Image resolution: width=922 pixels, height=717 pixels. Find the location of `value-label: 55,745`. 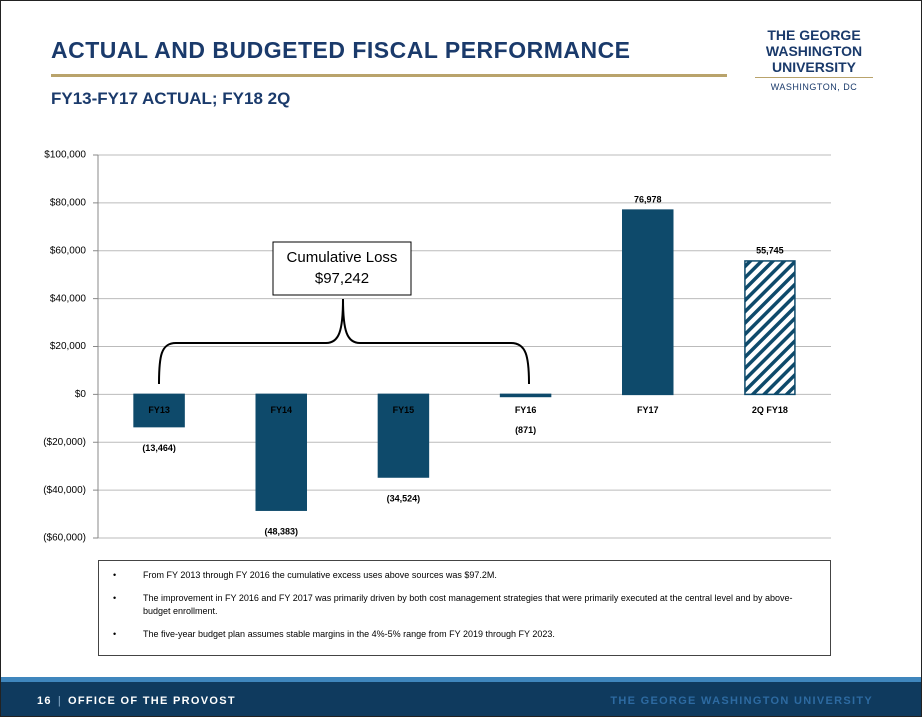

value-label: 55,745 is located at coordinates (770, 250).